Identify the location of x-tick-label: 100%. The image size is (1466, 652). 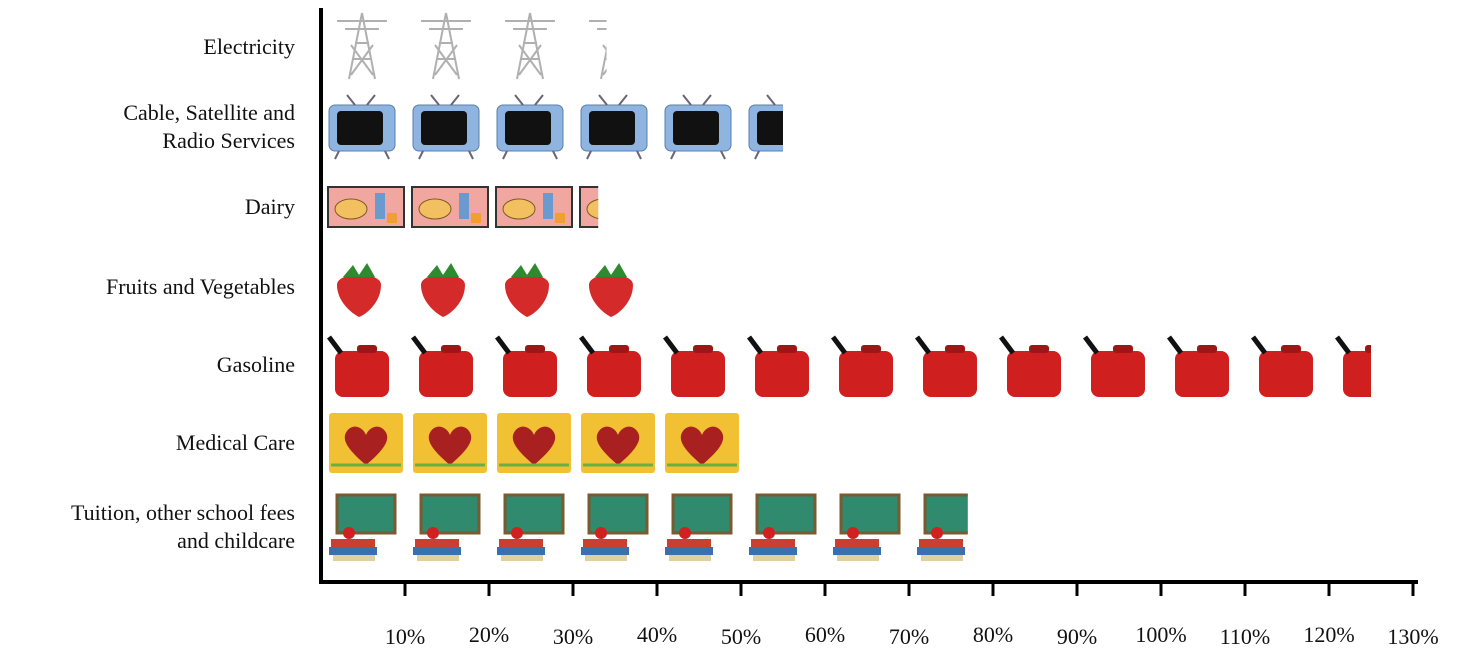
(1160, 634).